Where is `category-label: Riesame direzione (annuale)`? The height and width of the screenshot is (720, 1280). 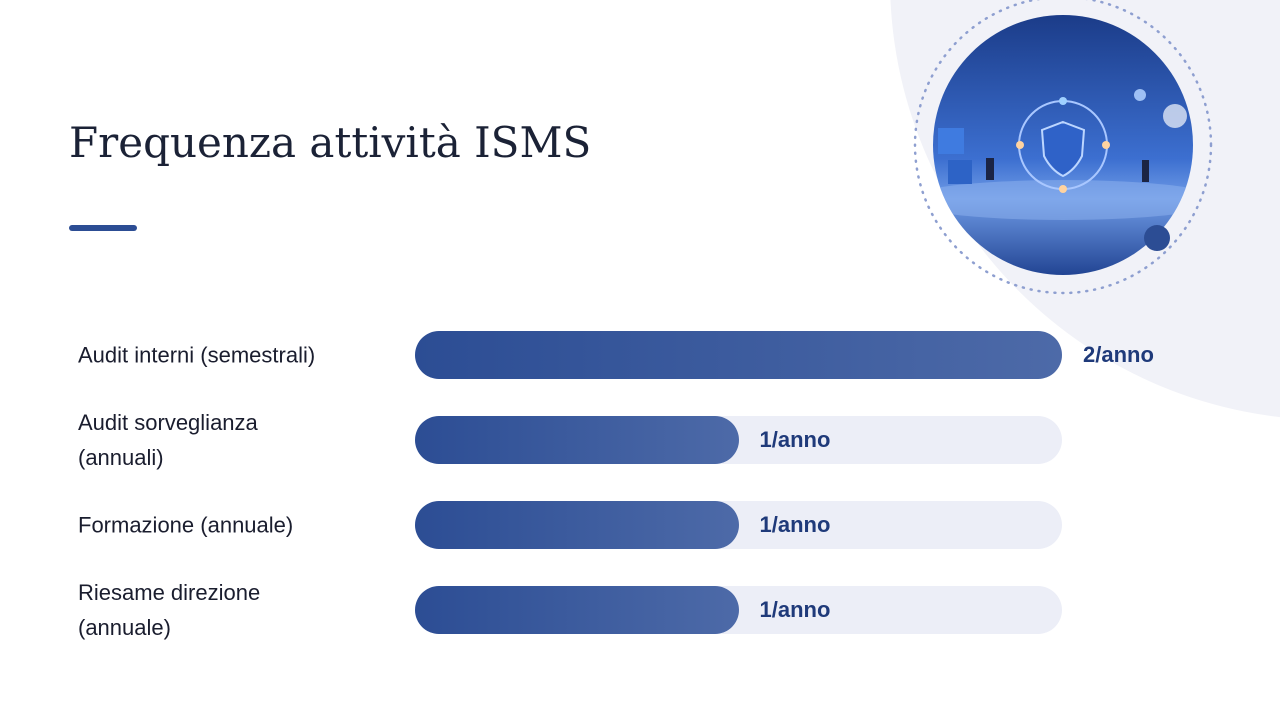
category-label: Riesame direzione (annuale) is located at coordinates (169, 610).